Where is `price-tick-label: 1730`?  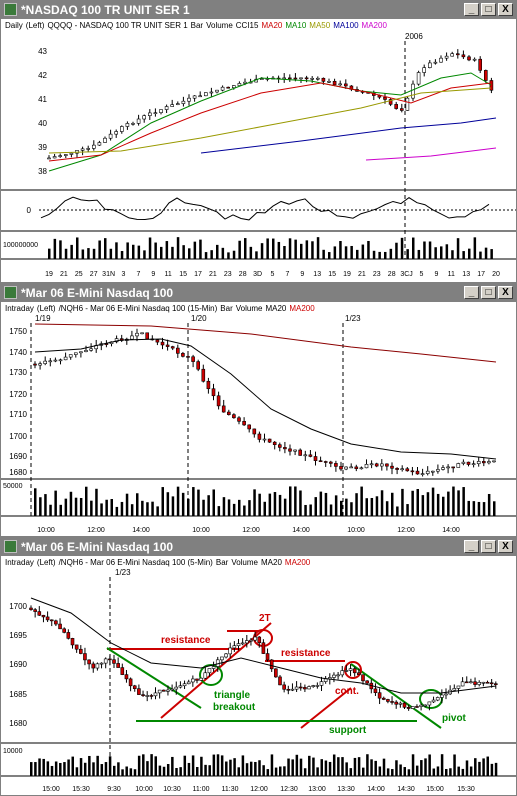 price-tick-label: 1730 is located at coordinates (18, 372).